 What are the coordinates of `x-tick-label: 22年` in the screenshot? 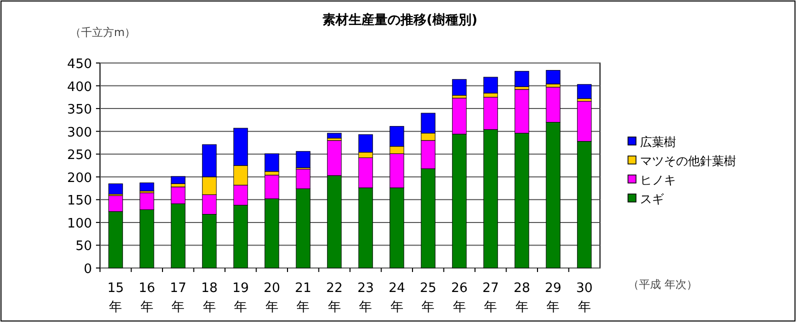 It's located at (334, 298).